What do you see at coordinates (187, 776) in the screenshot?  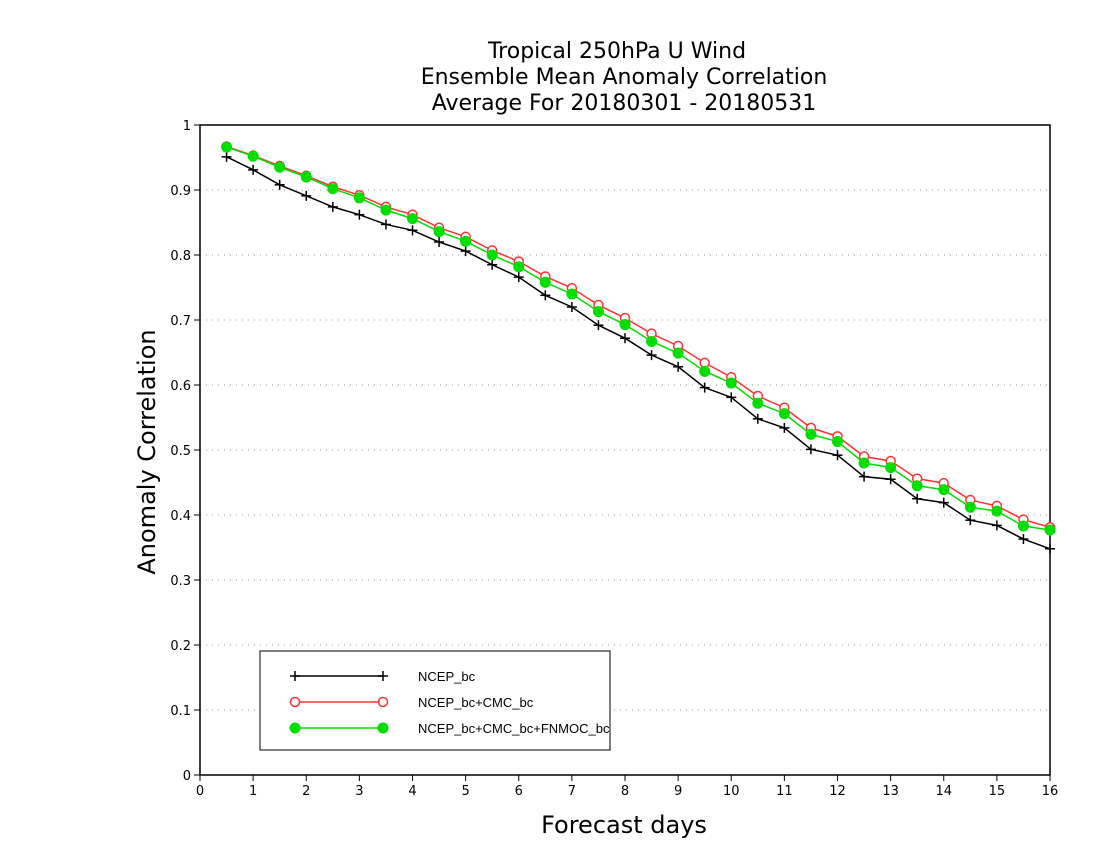 I see `y-tick-label: 0` at bounding box center [187, 776].